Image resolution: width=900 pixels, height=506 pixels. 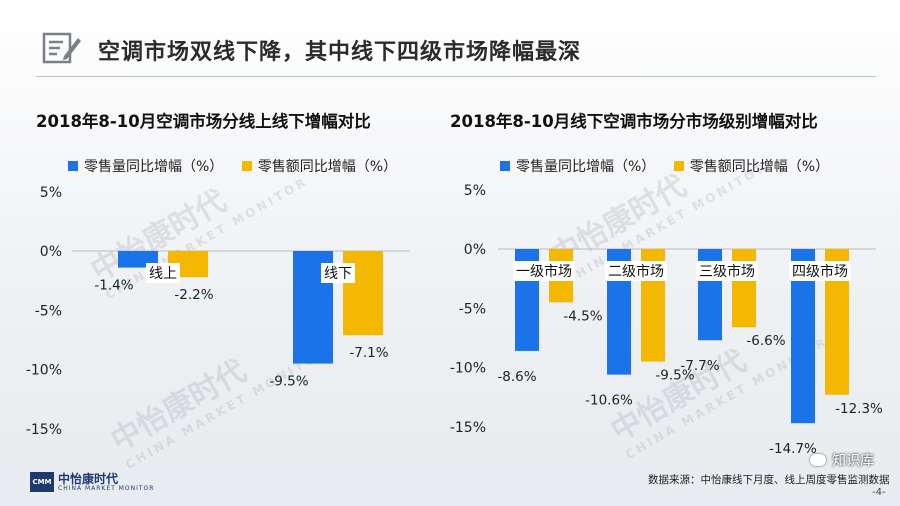 I want to click on data-label: -6.6%, so click(x=765, y=341).